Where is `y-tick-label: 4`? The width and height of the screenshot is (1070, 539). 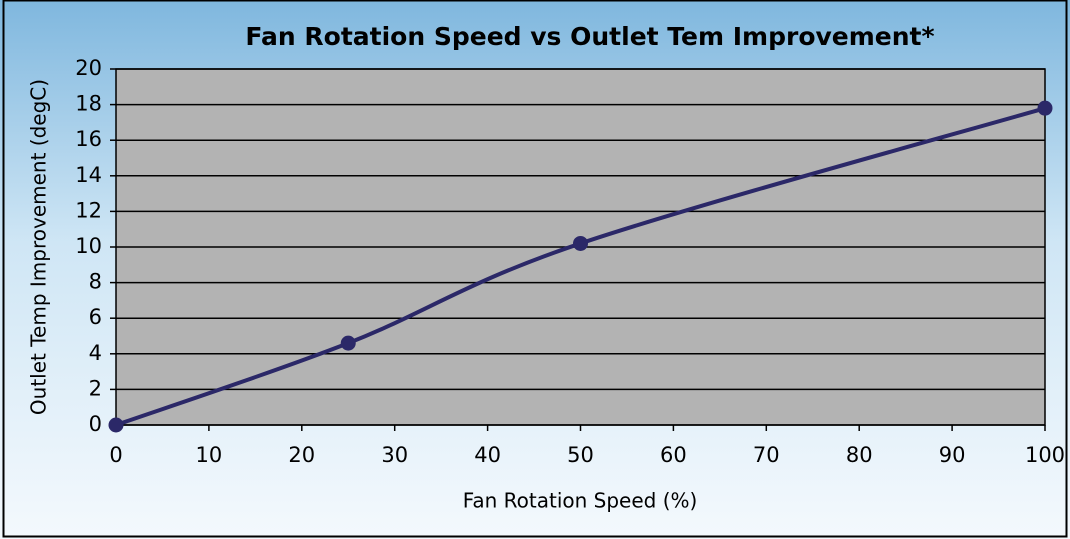
y-tick-label: 4 is located at coordinates (95, 353).